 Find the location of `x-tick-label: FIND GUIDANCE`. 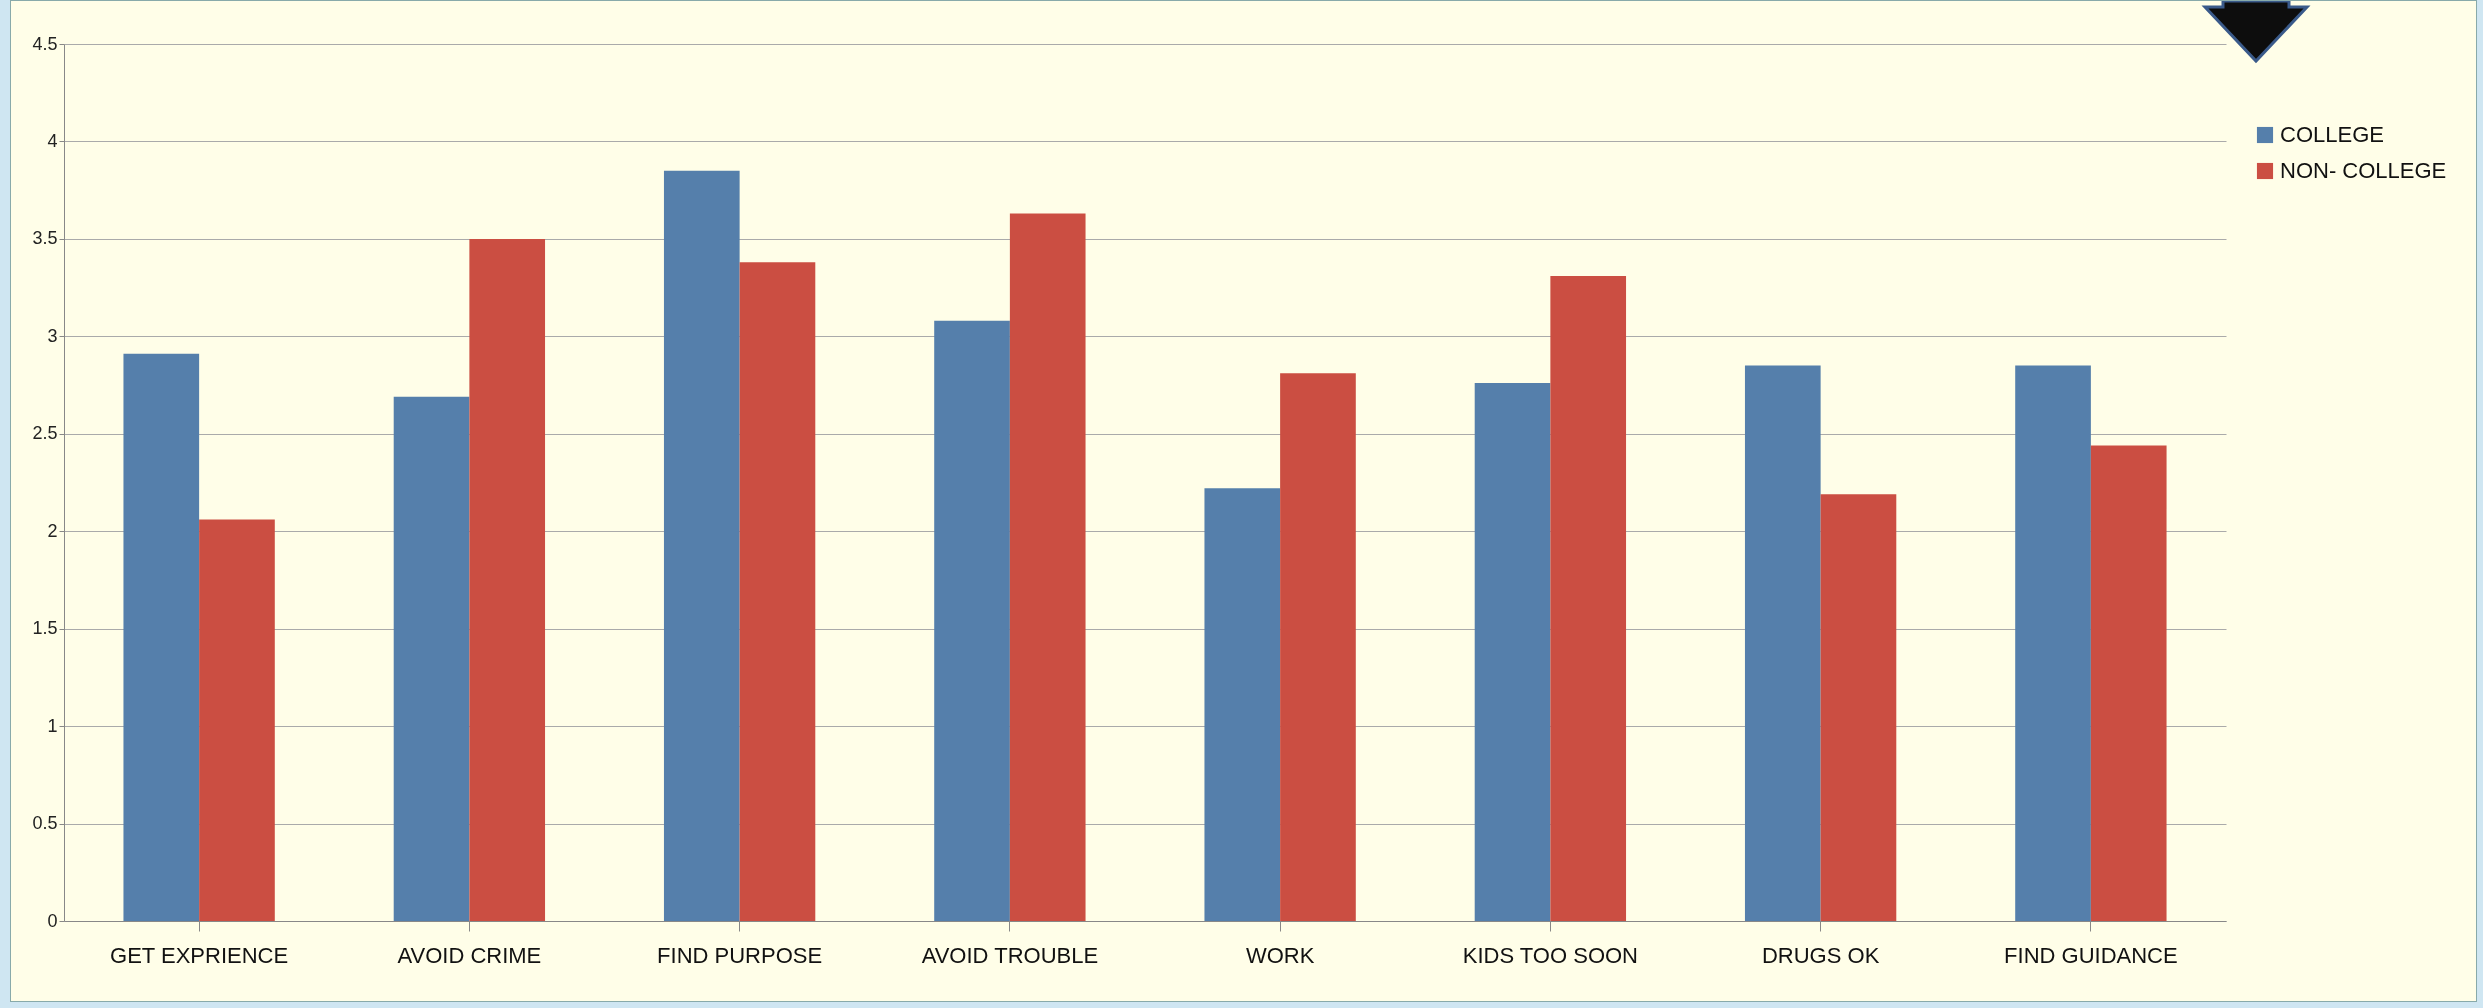

x-tick-label: FIND GUIDANCE is located at coordinates (2091, 955).